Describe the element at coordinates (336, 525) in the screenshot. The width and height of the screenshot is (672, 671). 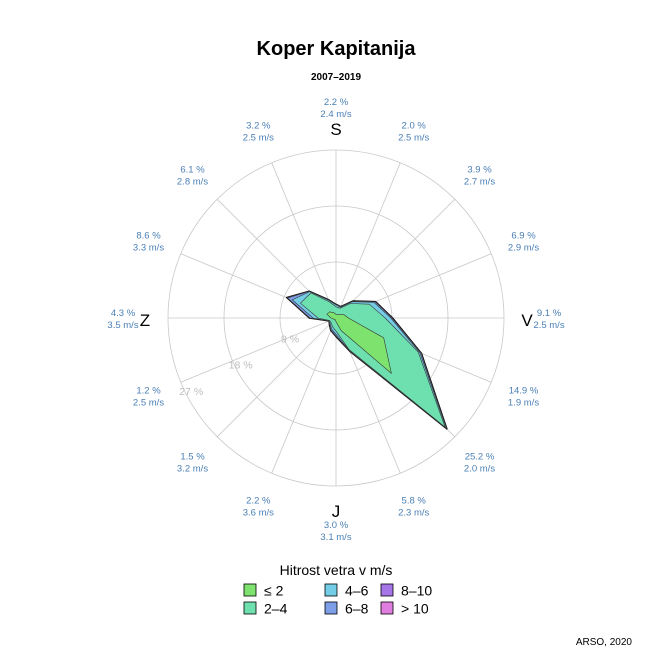
I see `direction-frequency: 3.0 %` at that location.